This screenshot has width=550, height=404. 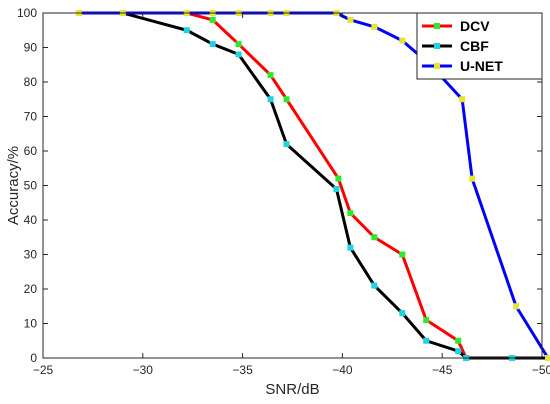 What do you see at coordinates (31, 117) in the screenshot?
I see `y-tick-label-7: 70` at bounding box center [31, 117].